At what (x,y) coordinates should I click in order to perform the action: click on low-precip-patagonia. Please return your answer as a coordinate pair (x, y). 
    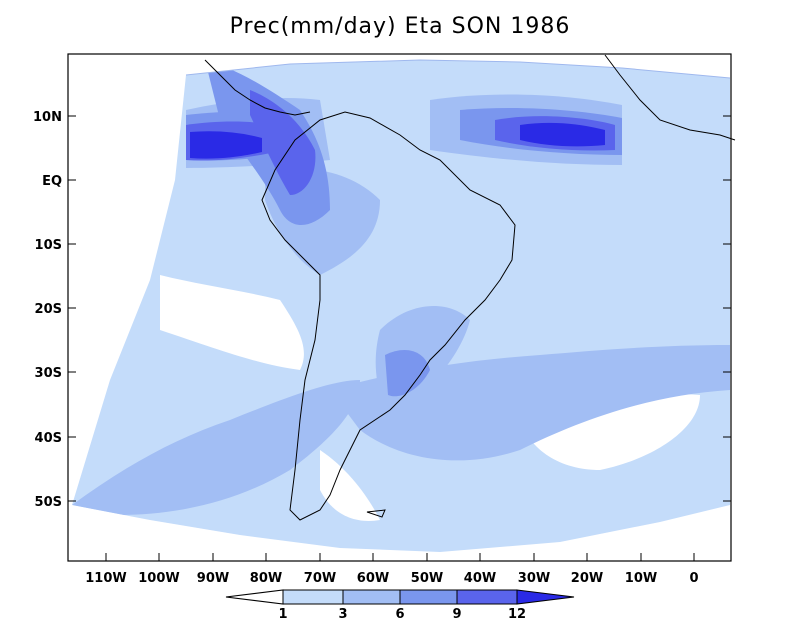
    Looking at the image, I should click on (350, 485).